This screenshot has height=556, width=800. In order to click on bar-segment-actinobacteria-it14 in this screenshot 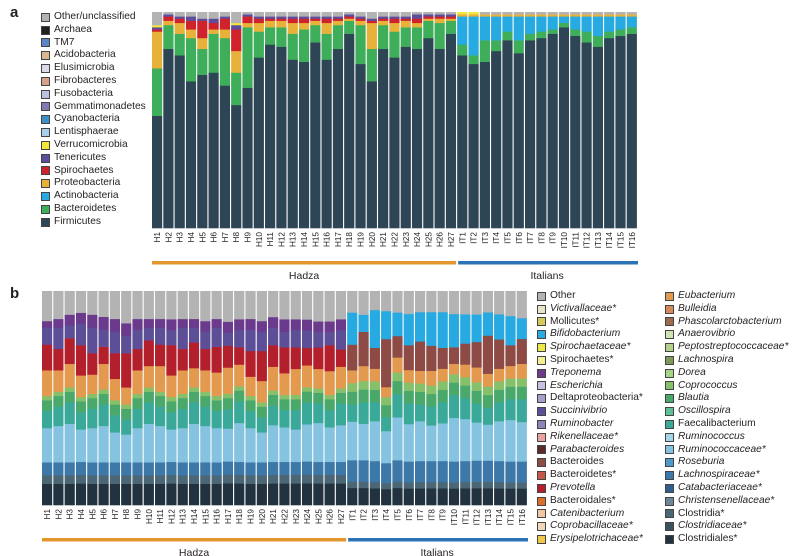, I will do `click(609, 24)`.